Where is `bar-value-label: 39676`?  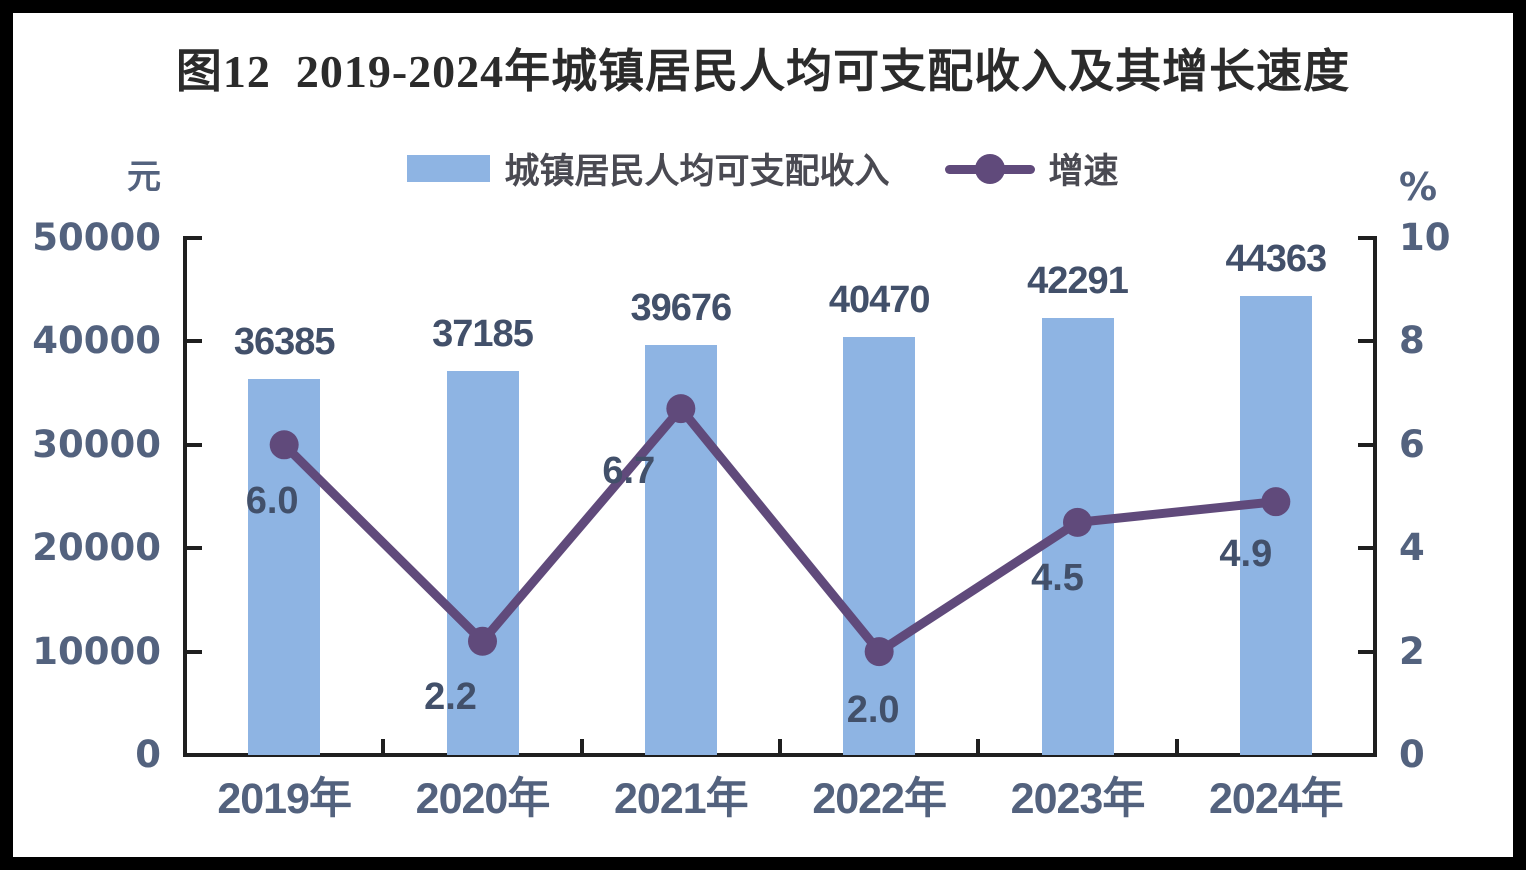
bar-value-label: 39676 is located at coordinates (681, 307).